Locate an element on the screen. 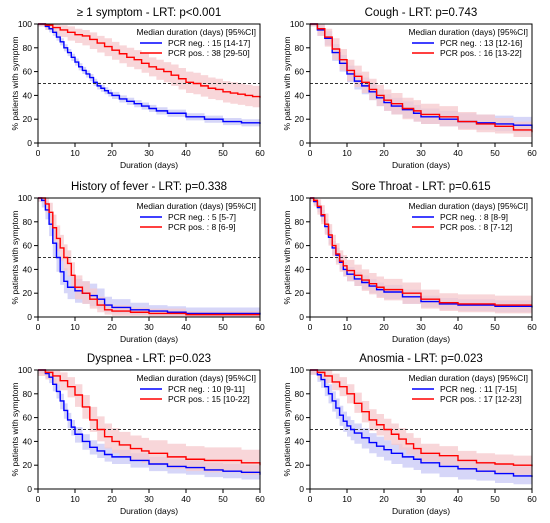 This screenshot has height=523, width=550. panel-title: Dyspnea - LRT: p=0.023 is located at coordinates (149, 359).